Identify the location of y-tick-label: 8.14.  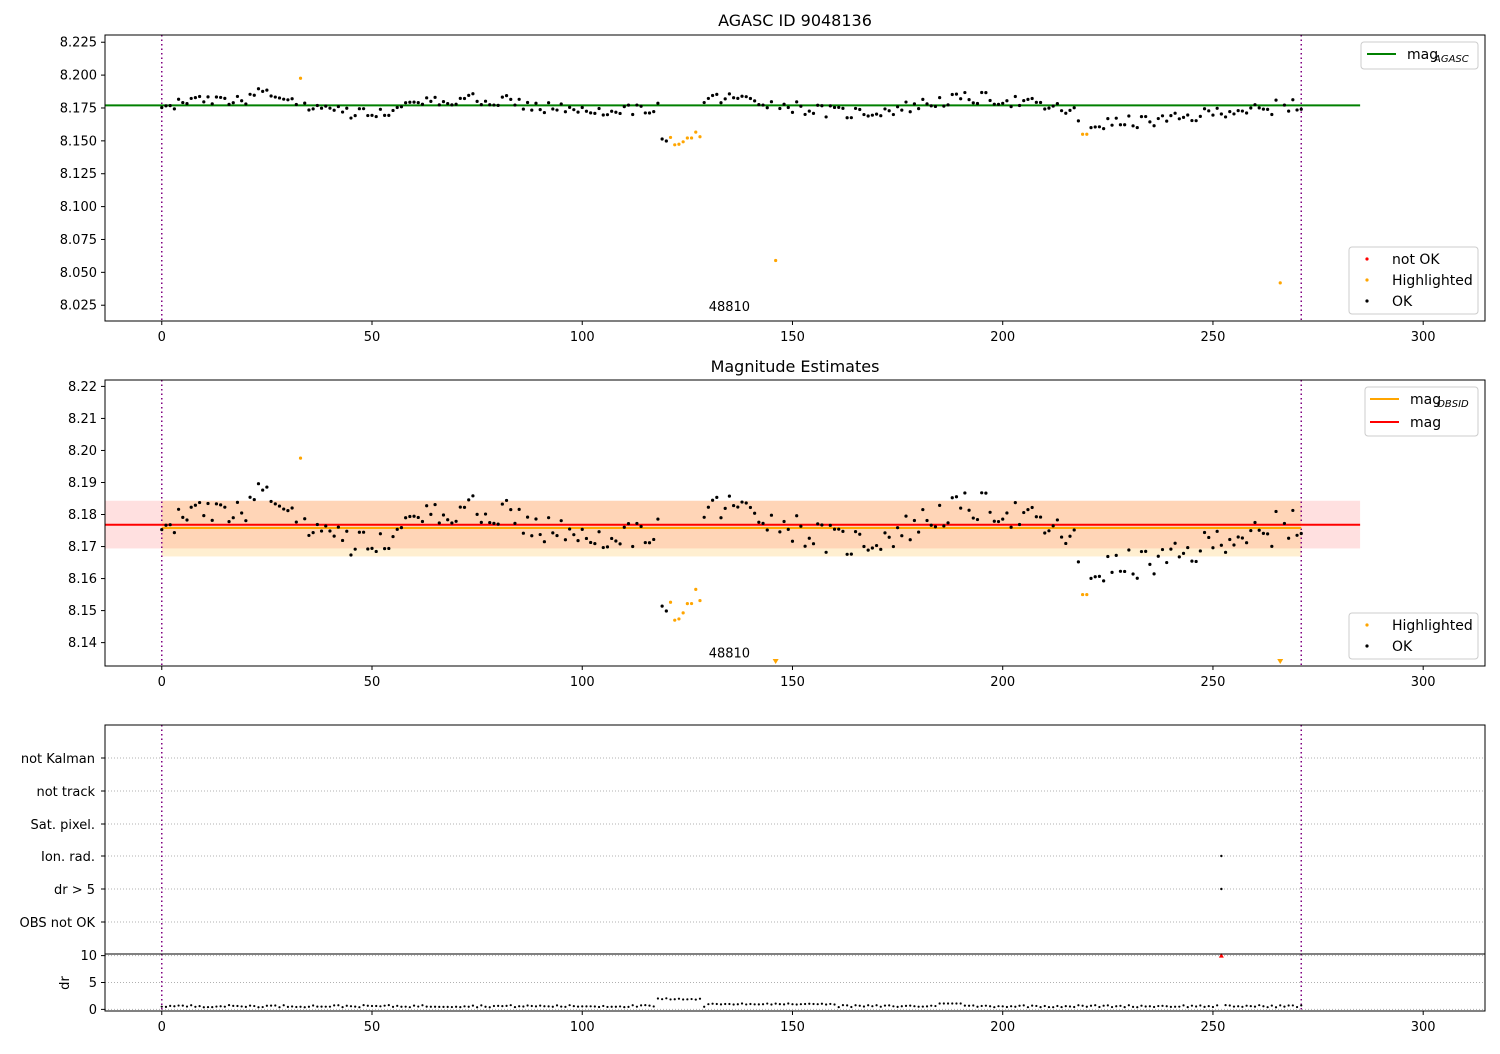
(82, 643).